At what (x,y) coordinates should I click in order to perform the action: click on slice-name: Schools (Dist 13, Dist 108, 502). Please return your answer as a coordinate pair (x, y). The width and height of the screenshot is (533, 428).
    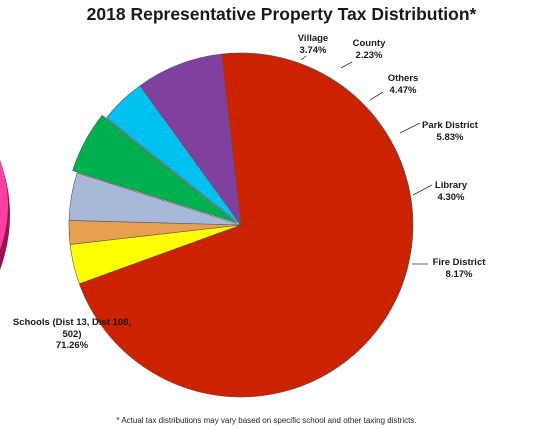
    Looking at the image, I should click on (72, 328).